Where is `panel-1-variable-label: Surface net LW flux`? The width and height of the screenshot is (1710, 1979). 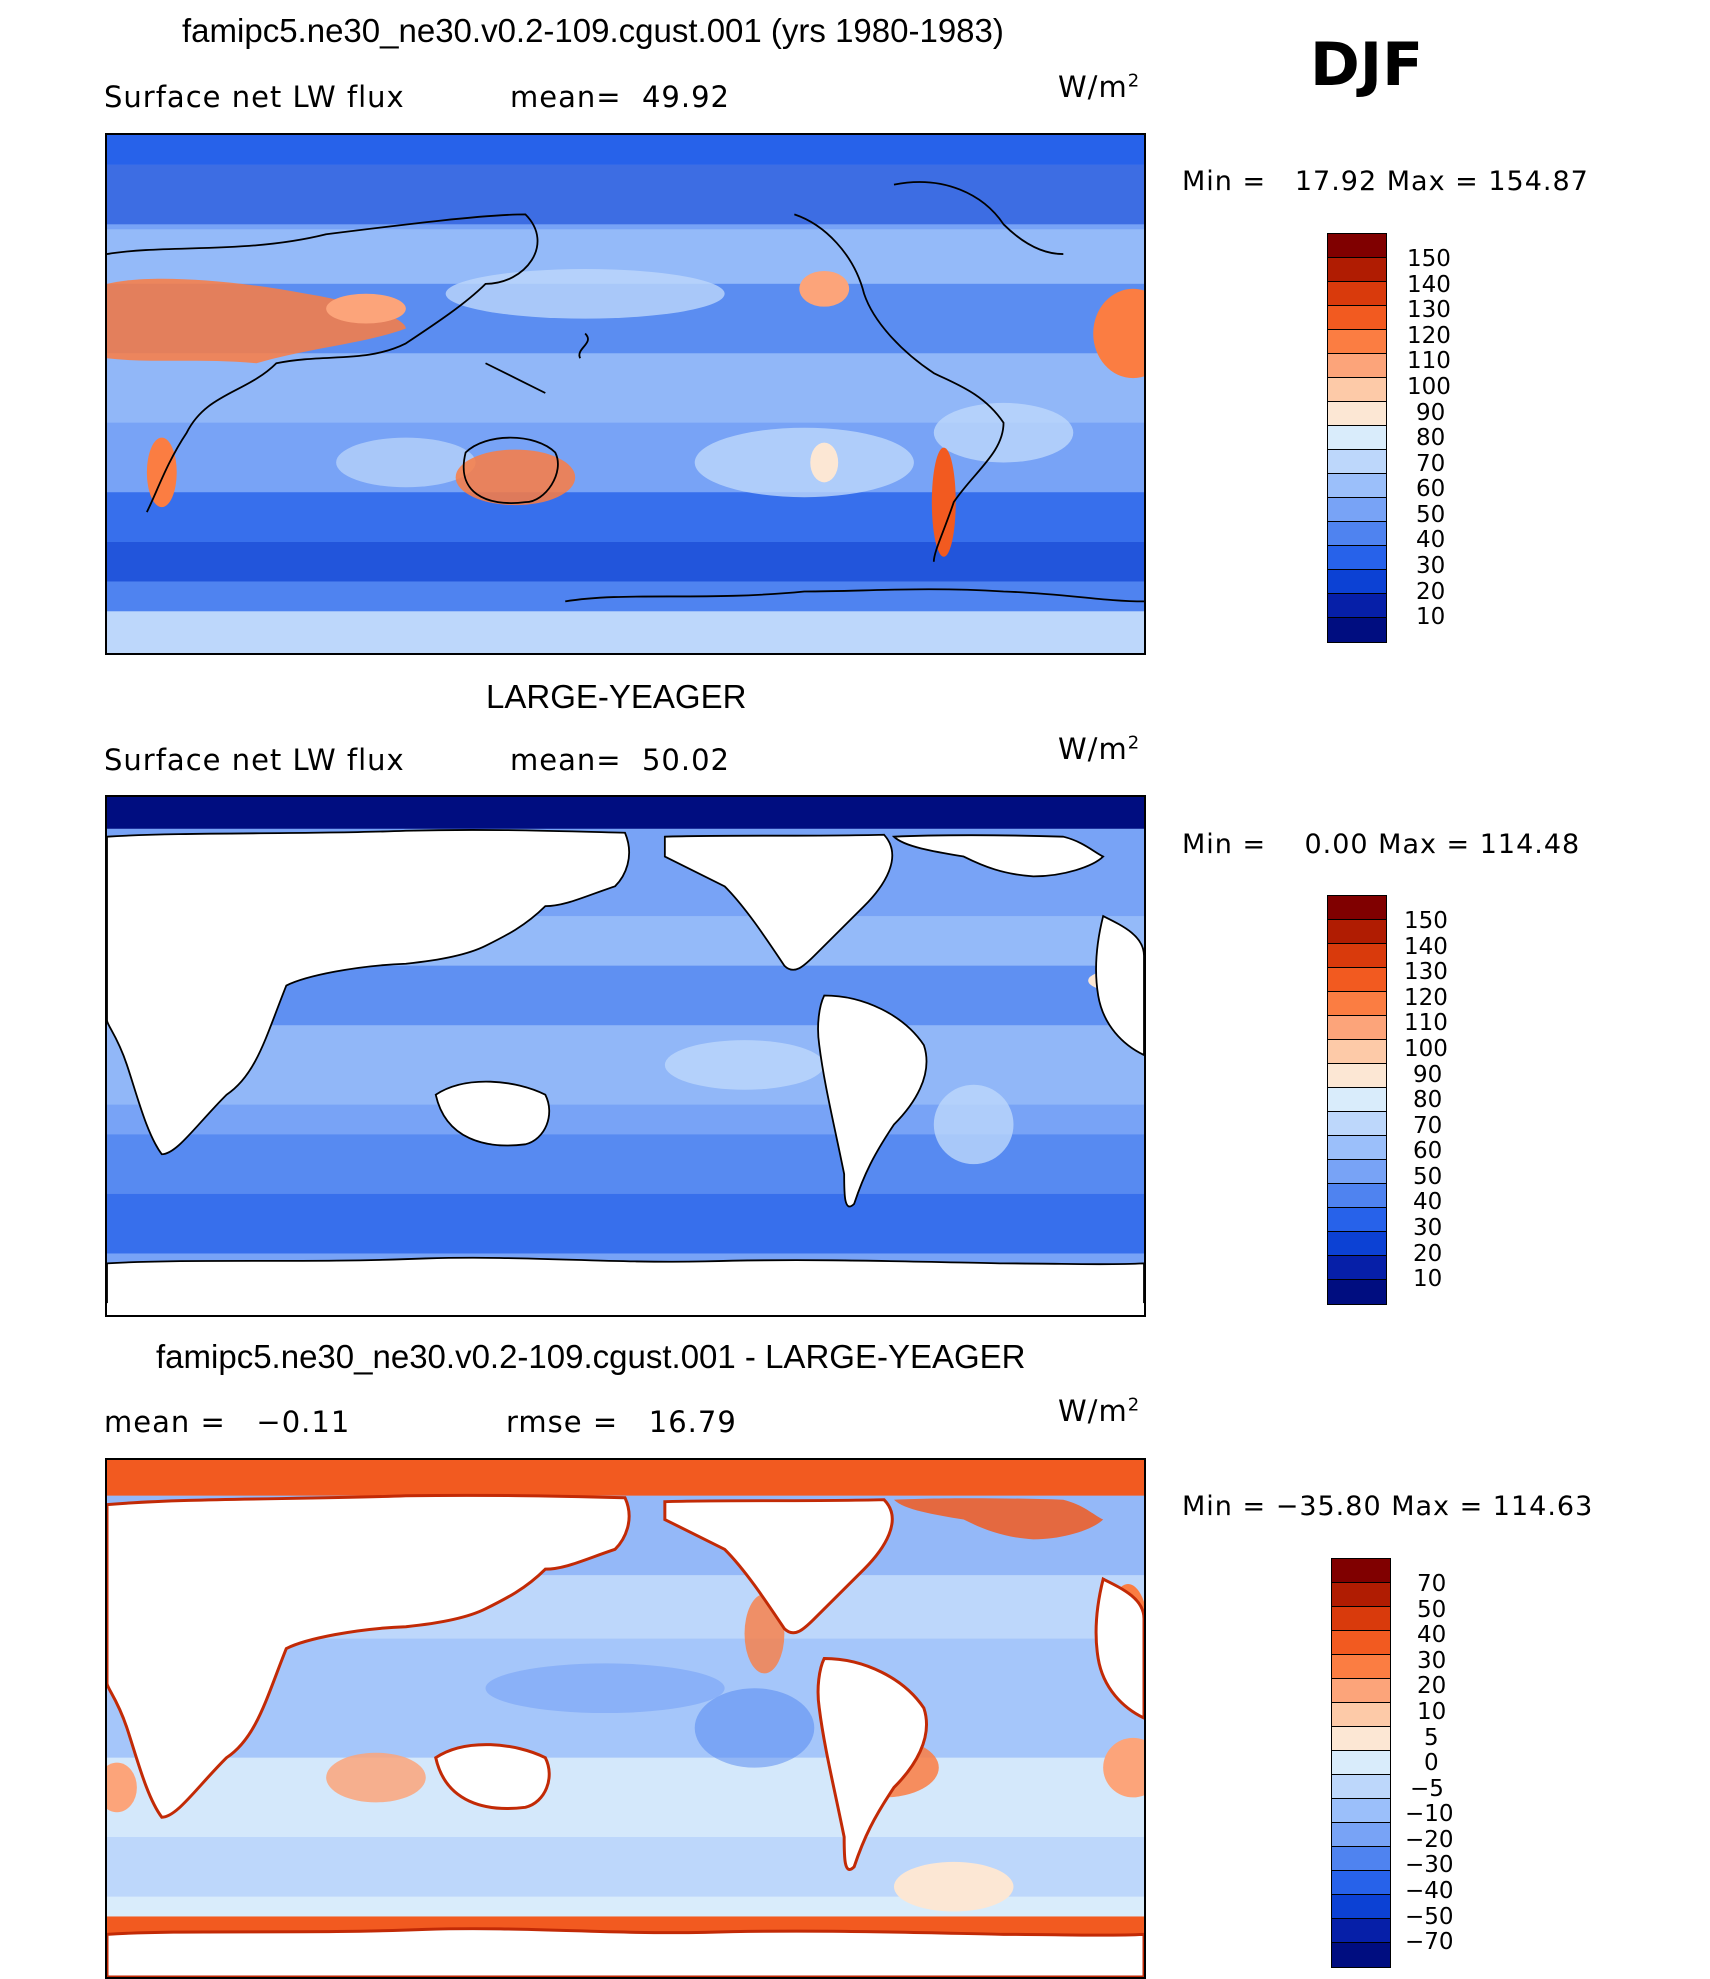 panel-1-variable-label: Surface net LW flux is located at coordinates (254, 97).